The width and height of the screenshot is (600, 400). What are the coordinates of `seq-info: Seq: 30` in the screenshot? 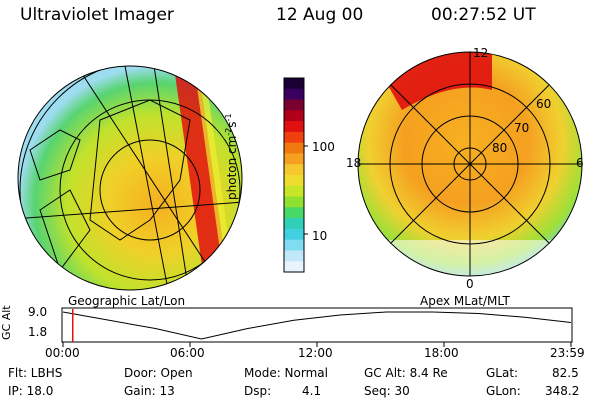 It's located at (387, 391).